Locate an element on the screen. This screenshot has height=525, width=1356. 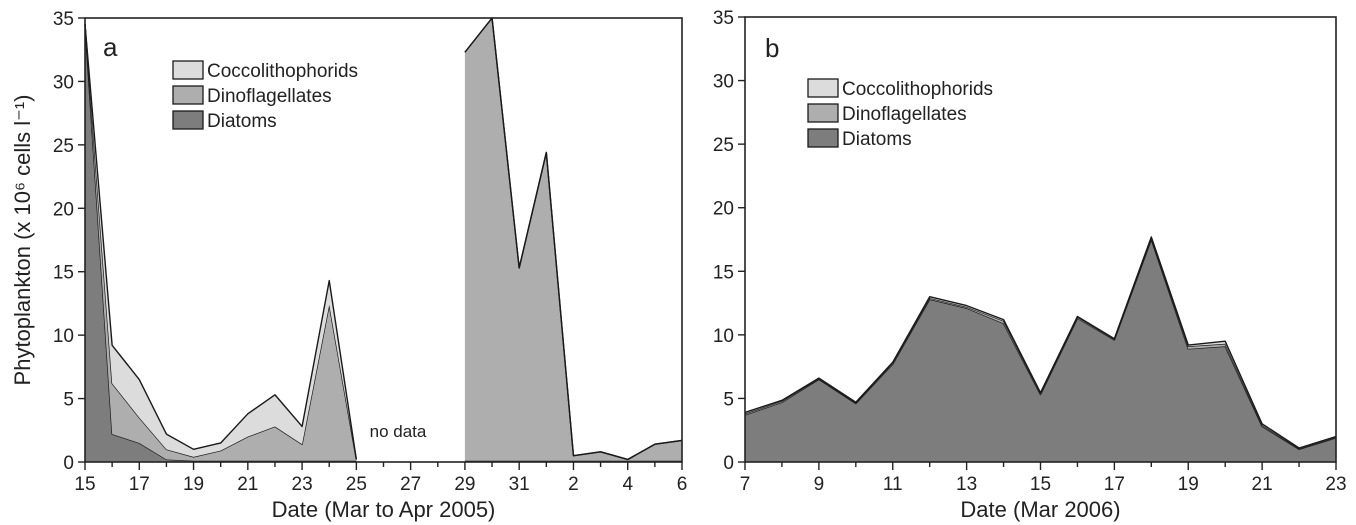
x-tick-label: 11 is located at coordinates (893, 484).